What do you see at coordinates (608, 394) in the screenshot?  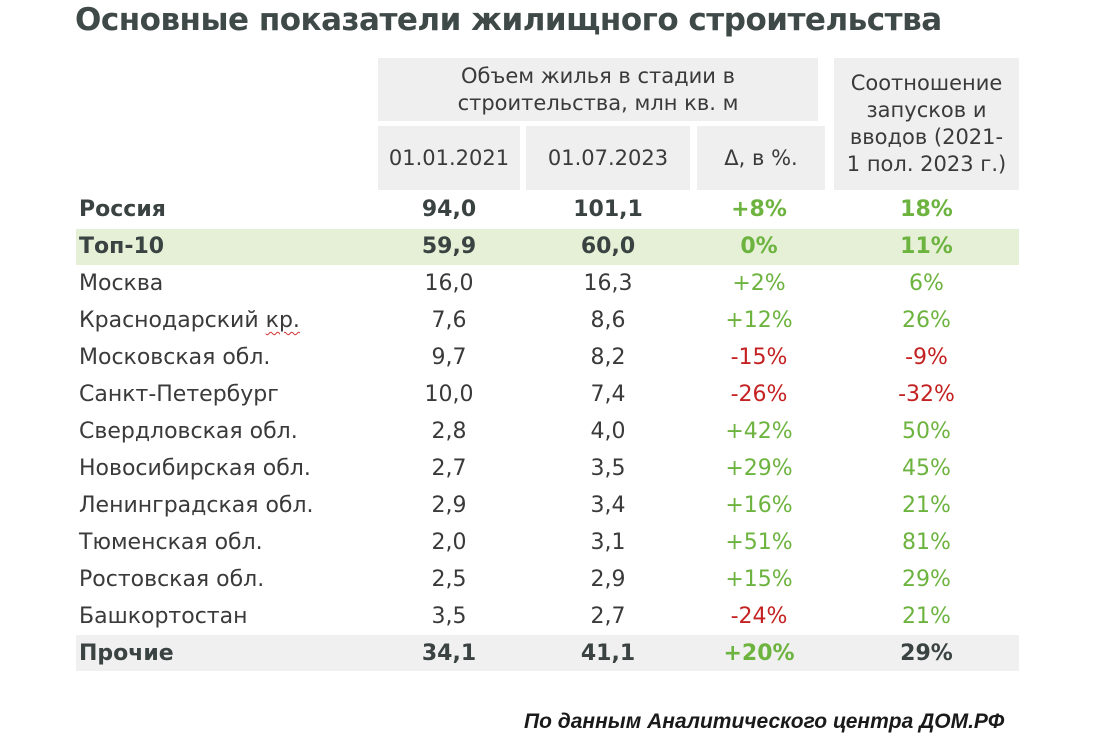 I see `cell-v2023: 7,4` at bounding box center [608, 394].